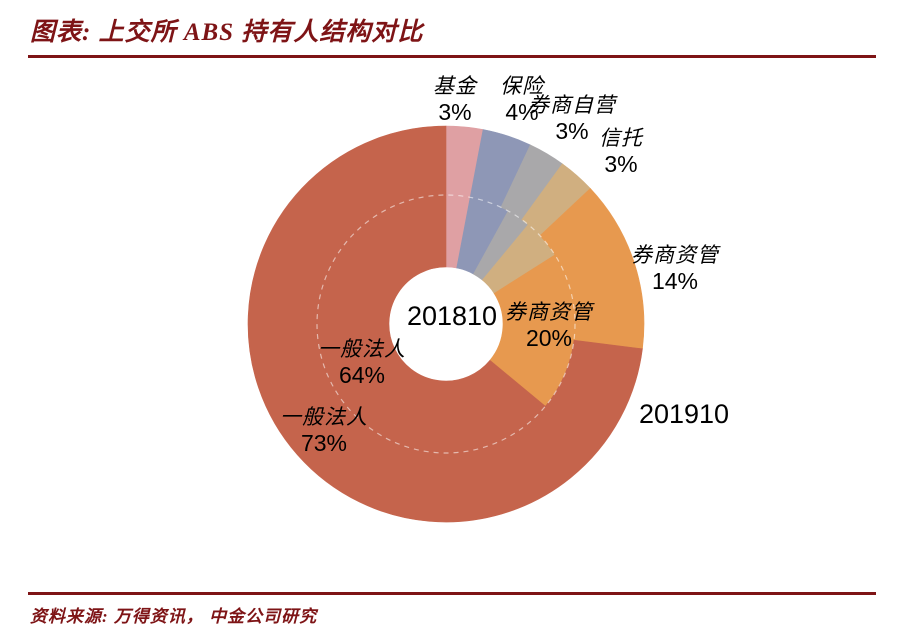 This screenshot has width=901, height=641. Describe the element at coordinates (522, 86) in the screenshot. I see `data-label-line: 保险` at that location.